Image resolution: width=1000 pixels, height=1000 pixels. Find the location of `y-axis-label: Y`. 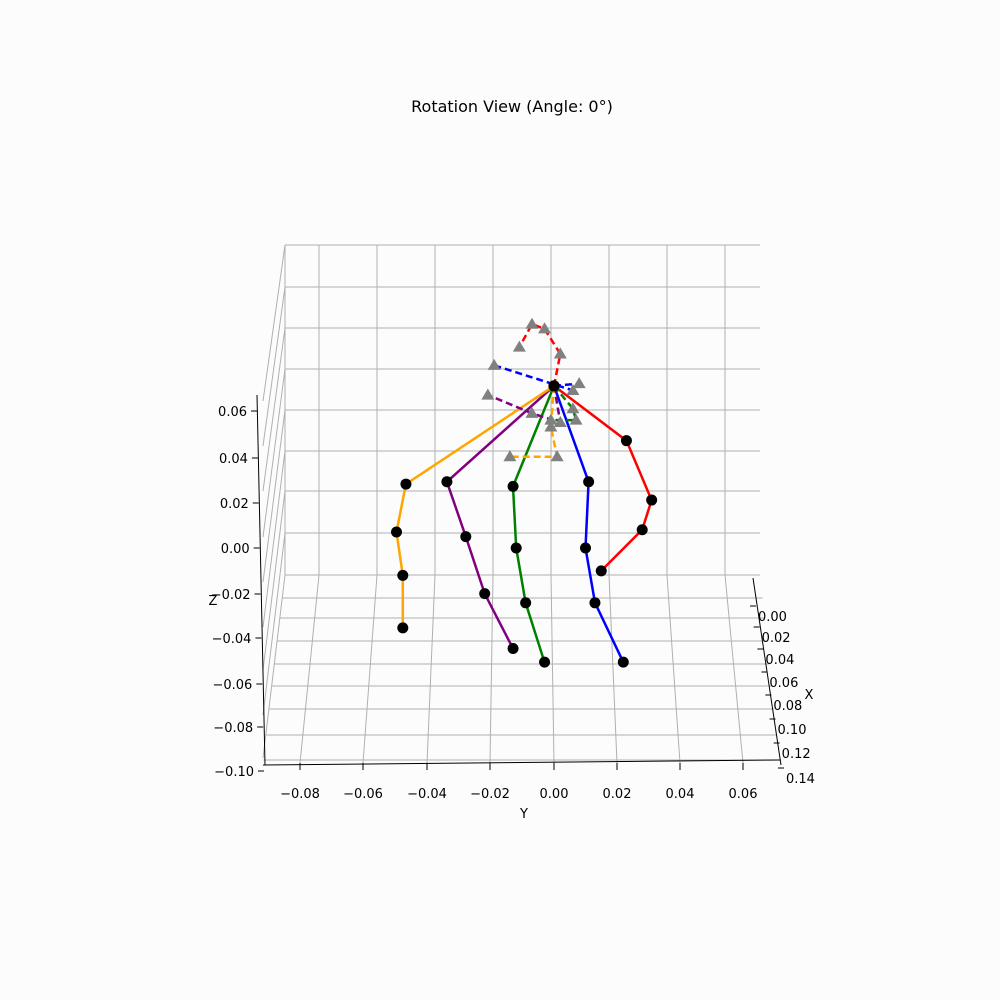

y-axis-label: Y is located at coordinates (523, 814).